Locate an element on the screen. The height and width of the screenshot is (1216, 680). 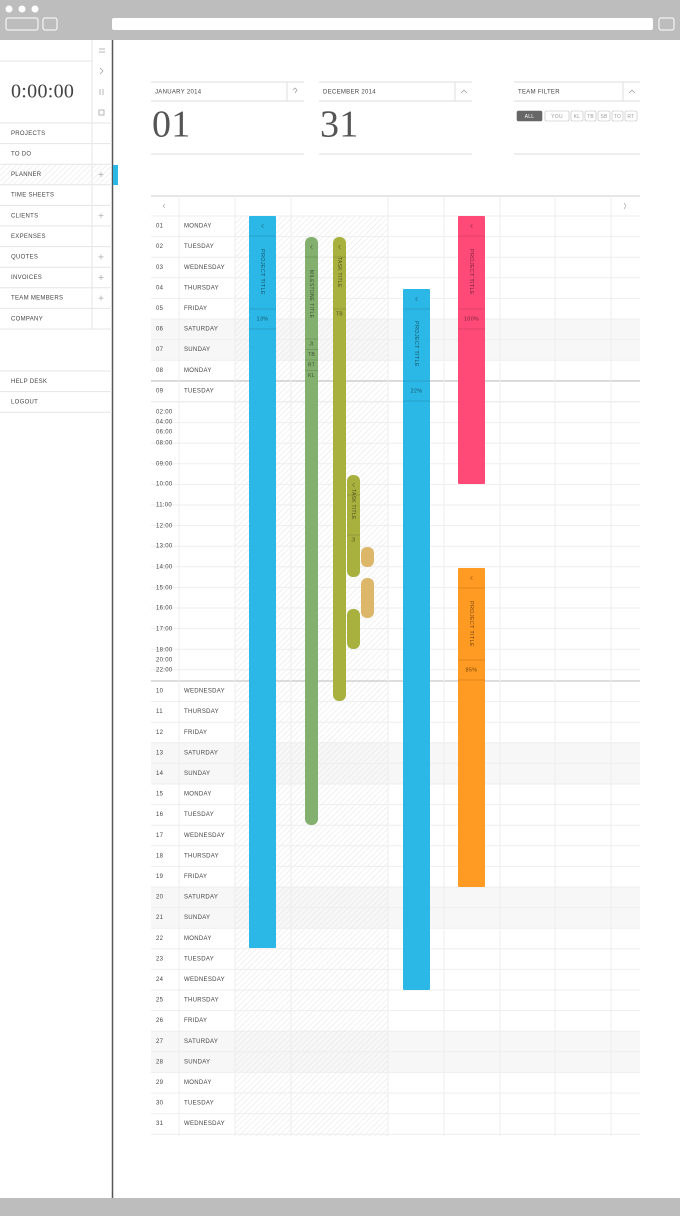
hour-label: 16:00 is located at coordinates (164, 609).